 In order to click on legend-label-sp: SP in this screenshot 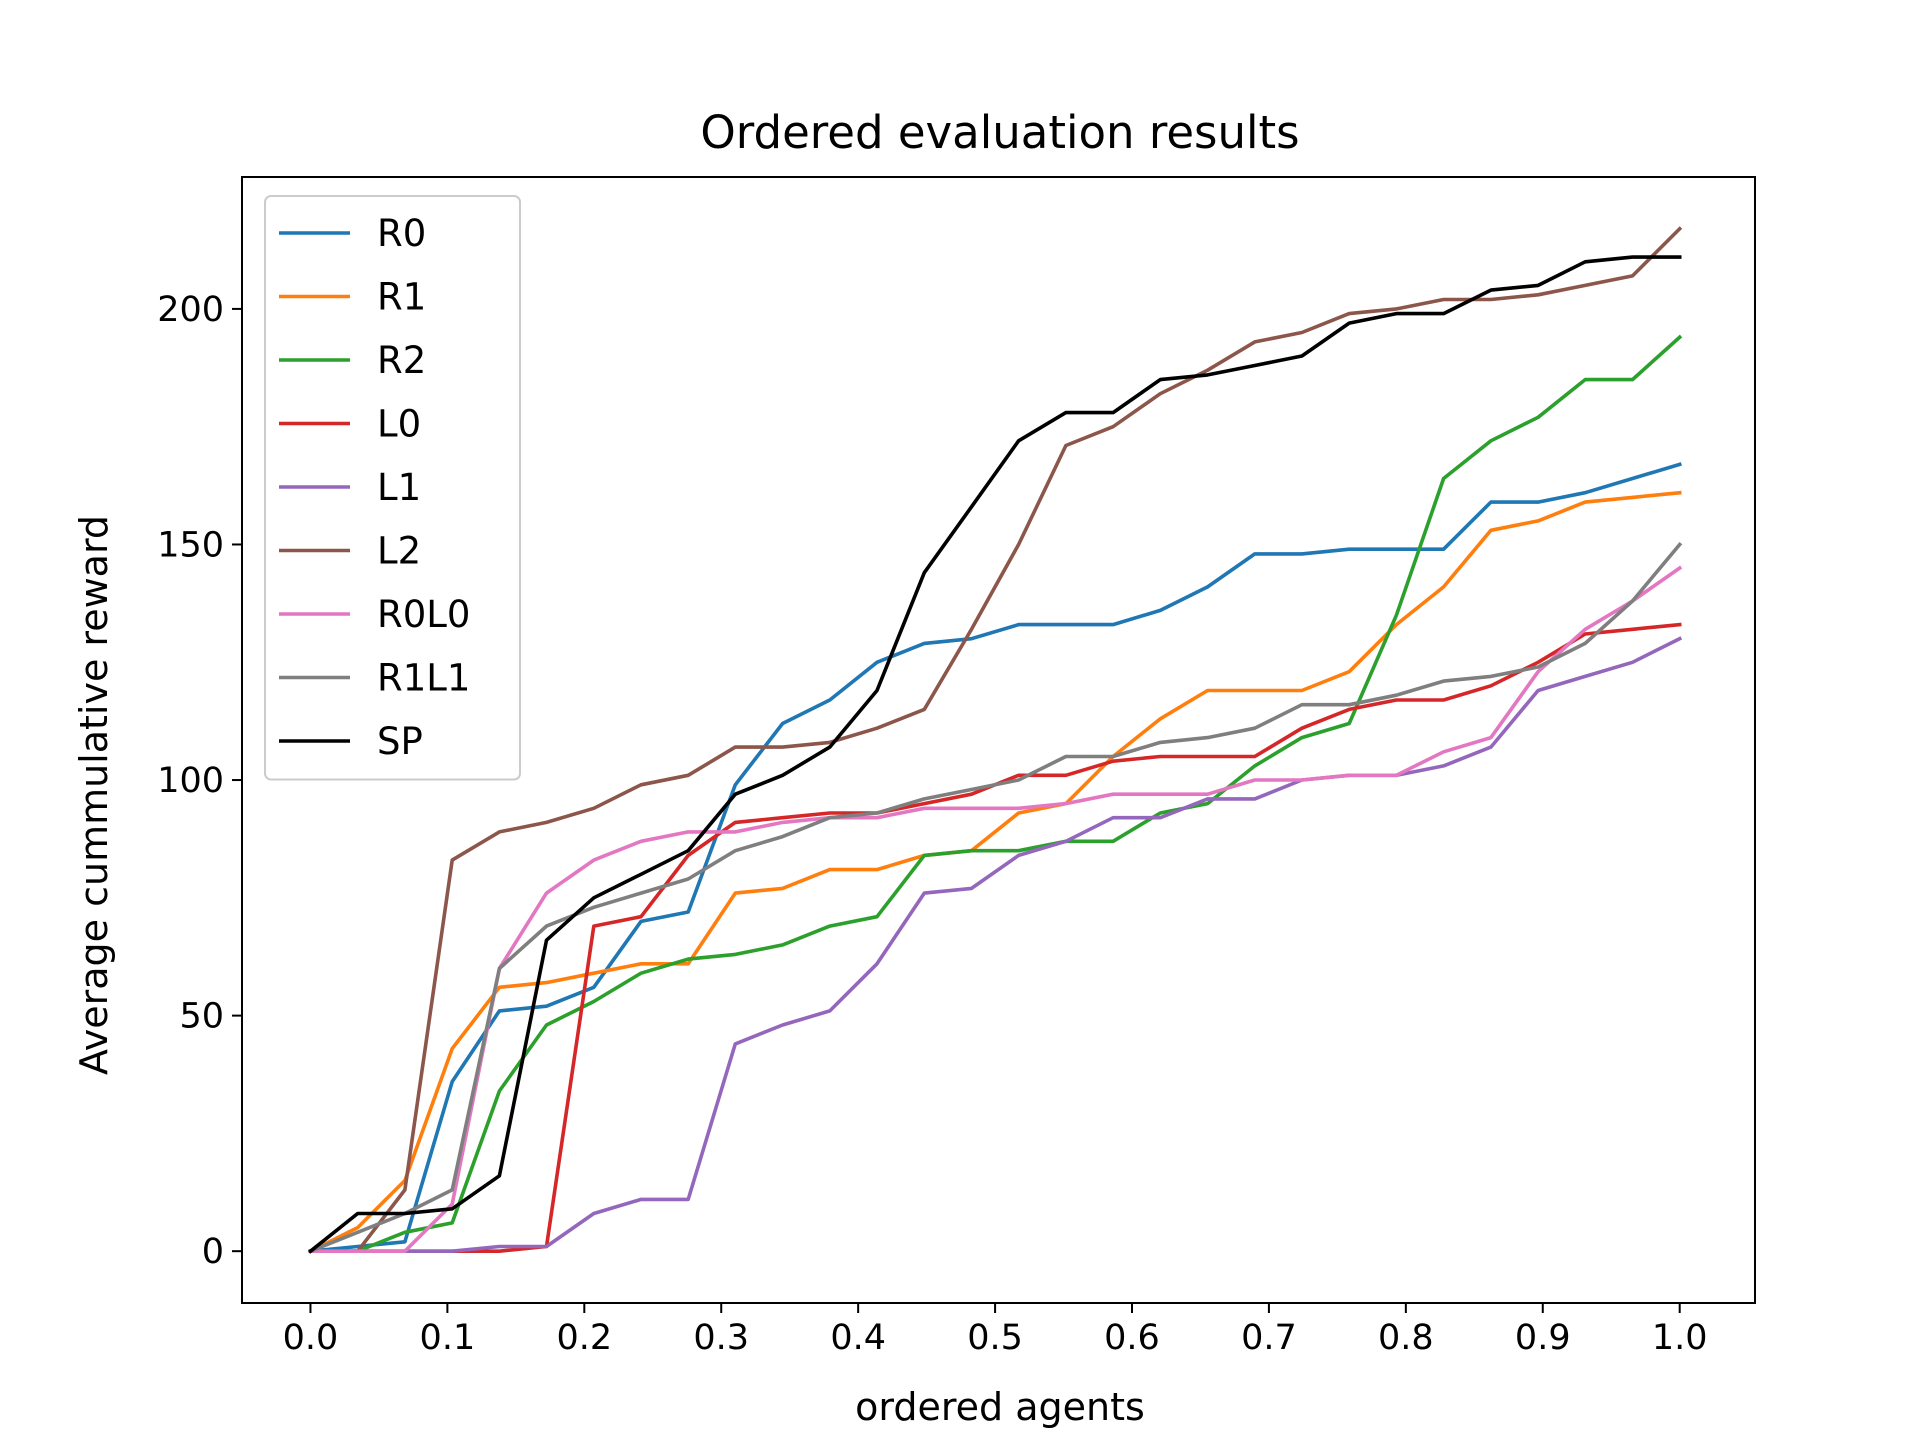, I will do `click(400, 741)`.